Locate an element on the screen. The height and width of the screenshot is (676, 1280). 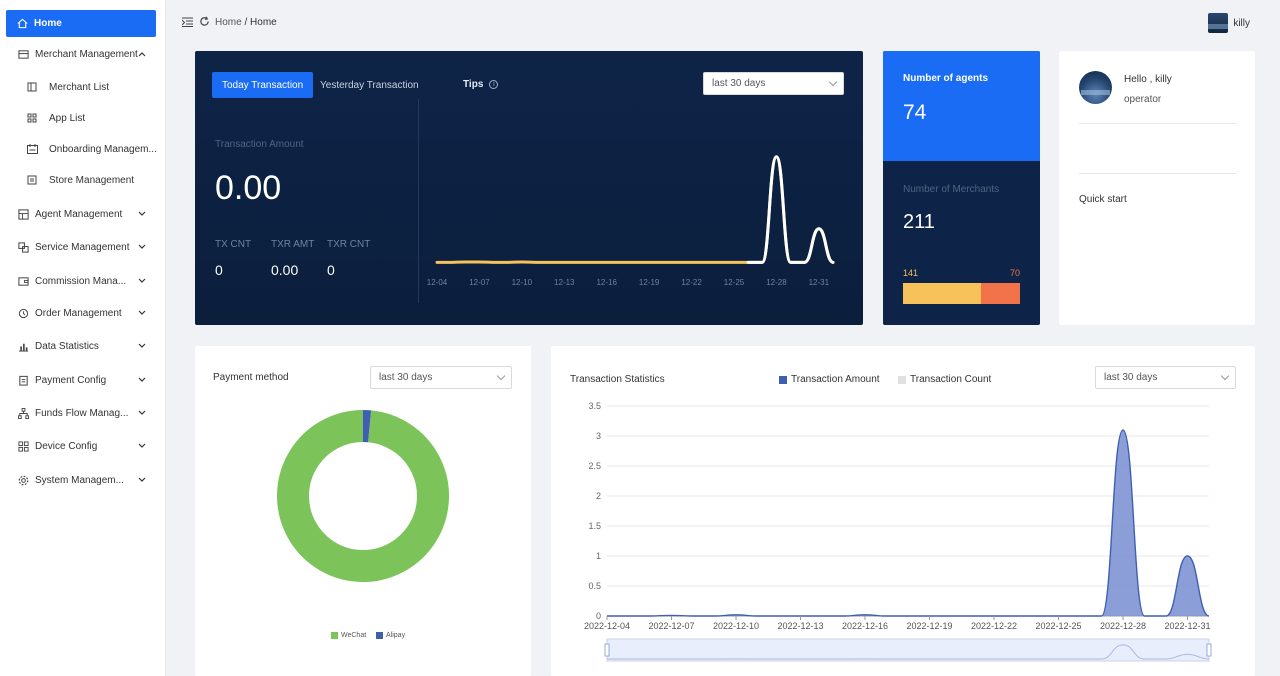
payment-method-title: Payment method is located at coordinates (251, 377).